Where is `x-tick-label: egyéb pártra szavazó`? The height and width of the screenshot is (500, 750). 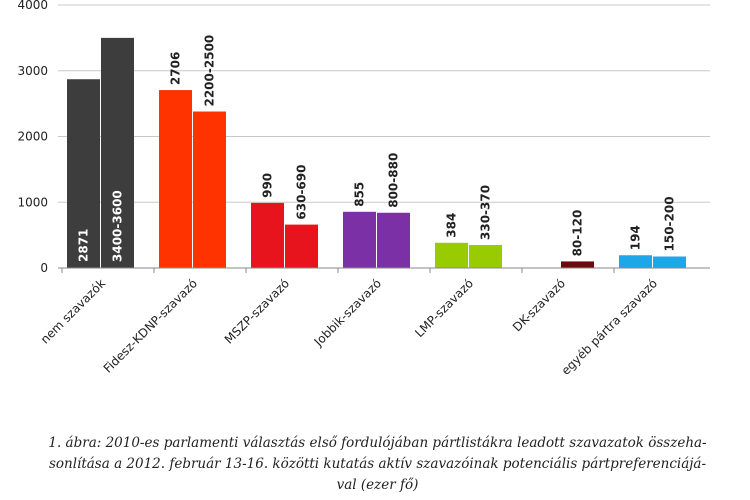 x-tick-label: egyéb pártra szavazó is located at coordinates (610, 327).